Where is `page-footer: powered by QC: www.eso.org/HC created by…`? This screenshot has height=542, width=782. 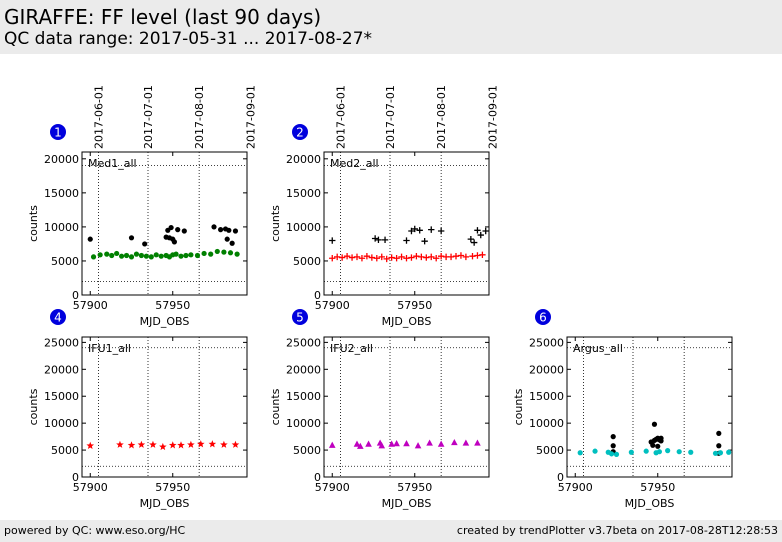 page-footer: powered by QC: www.eso.org/HC created by… is located at coordinates (391, 531).